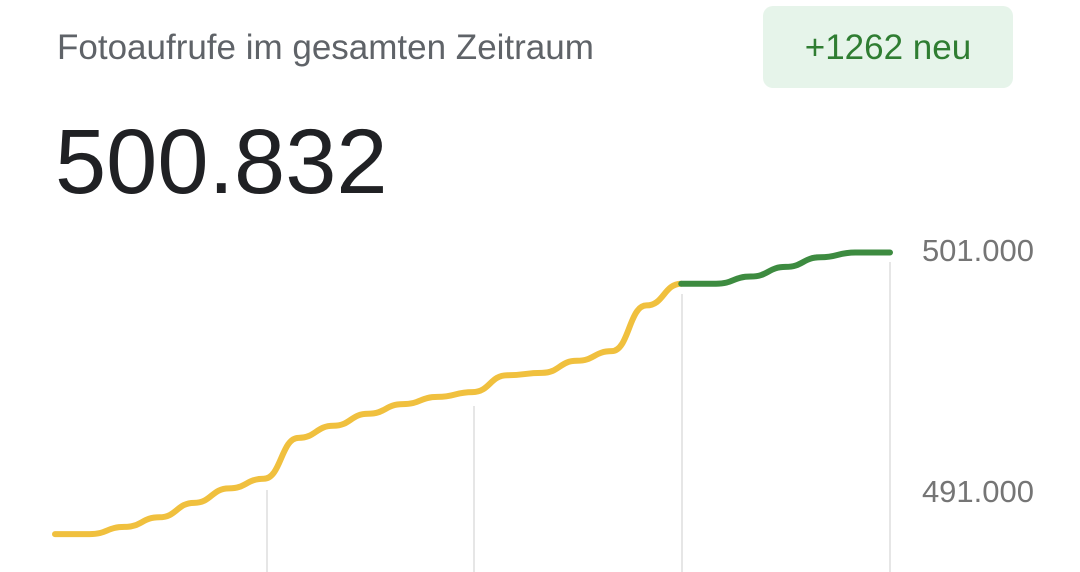  Describe the element at coordinates (221, 162) in the screenshot. I see `total-value: 500.832` at that location.